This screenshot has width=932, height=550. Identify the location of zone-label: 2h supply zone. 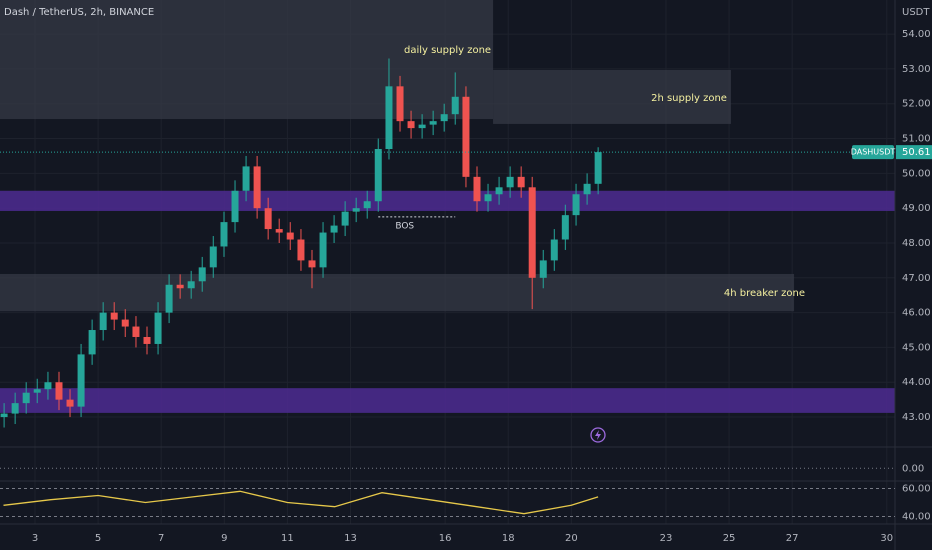
(689, 98).